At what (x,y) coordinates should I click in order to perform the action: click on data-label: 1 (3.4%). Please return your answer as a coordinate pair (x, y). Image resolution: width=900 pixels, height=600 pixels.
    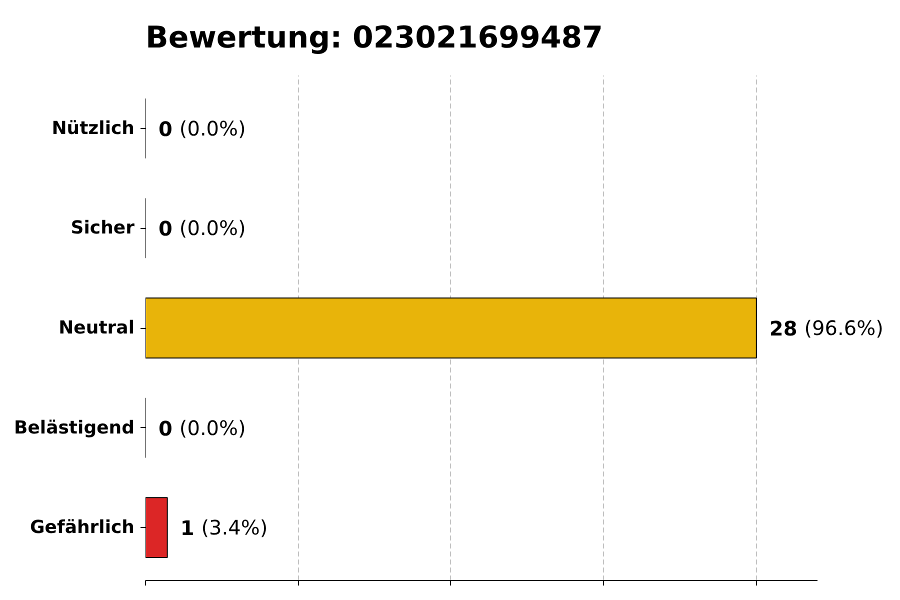
    Looking at the image, I should click on (224, 528).